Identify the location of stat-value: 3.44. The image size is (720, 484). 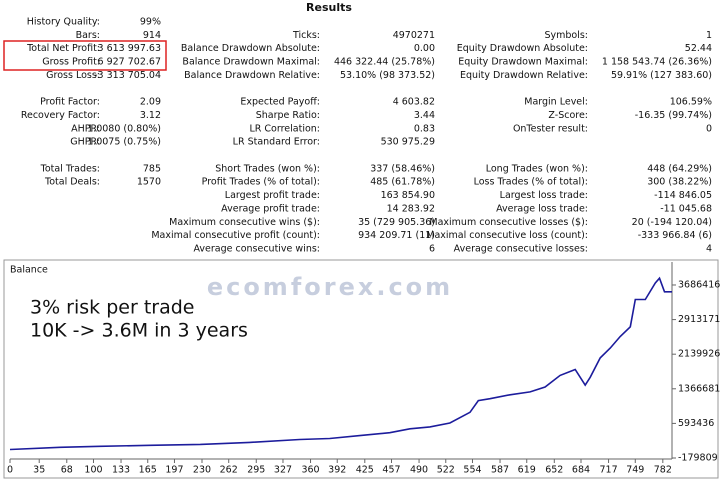
(424, 115).